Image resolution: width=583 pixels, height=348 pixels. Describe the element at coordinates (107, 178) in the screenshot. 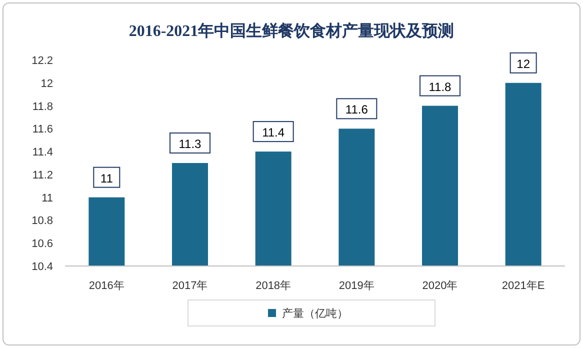

I see `data-label: 11` at that location.